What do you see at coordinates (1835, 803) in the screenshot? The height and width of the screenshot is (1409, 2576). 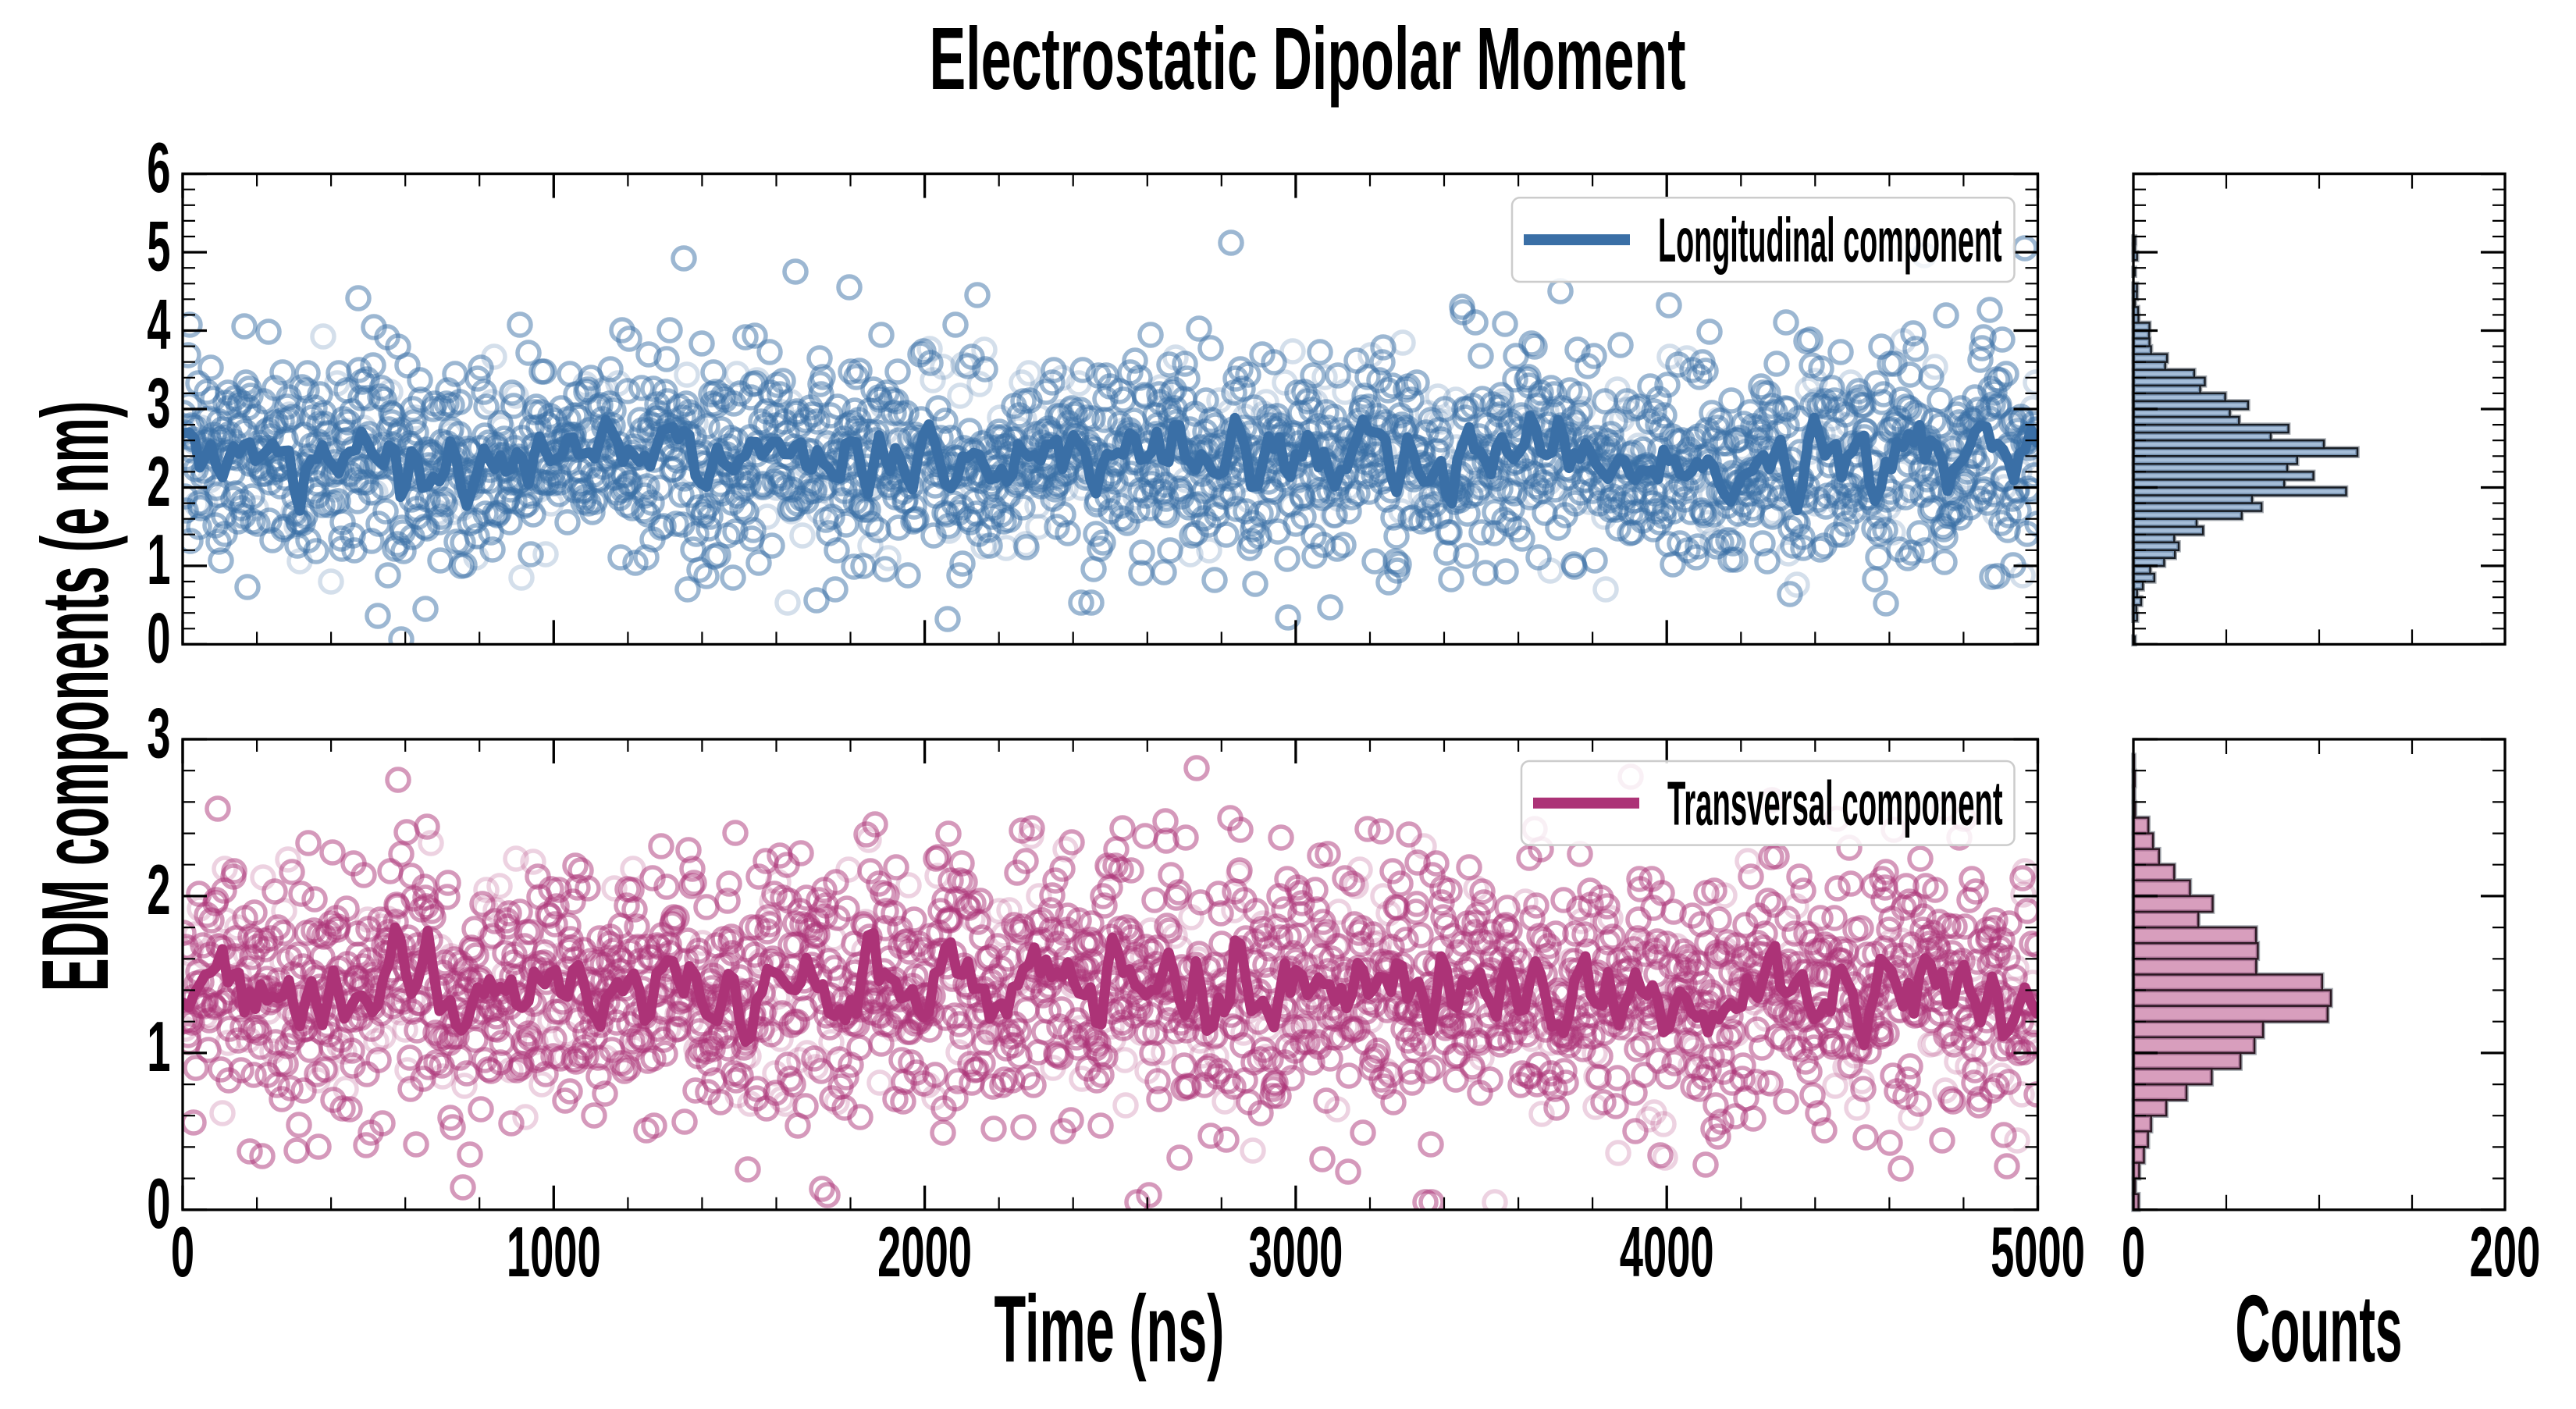 I see `svg-text: Transversal component` at bounding box center [1835, 803].